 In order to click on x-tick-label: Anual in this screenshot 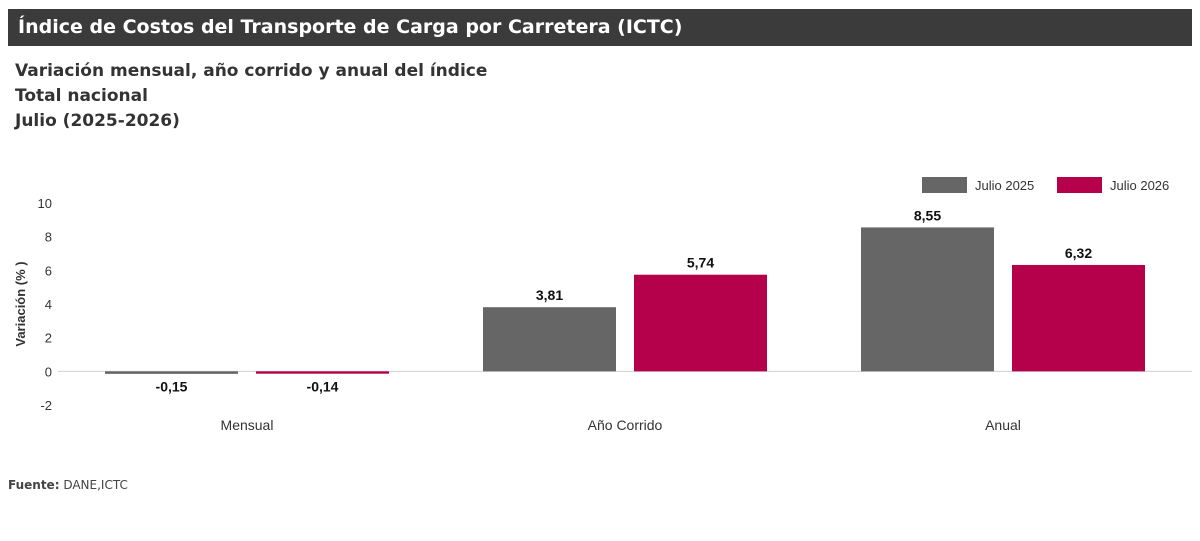, I will do `click(1003, 425)`.